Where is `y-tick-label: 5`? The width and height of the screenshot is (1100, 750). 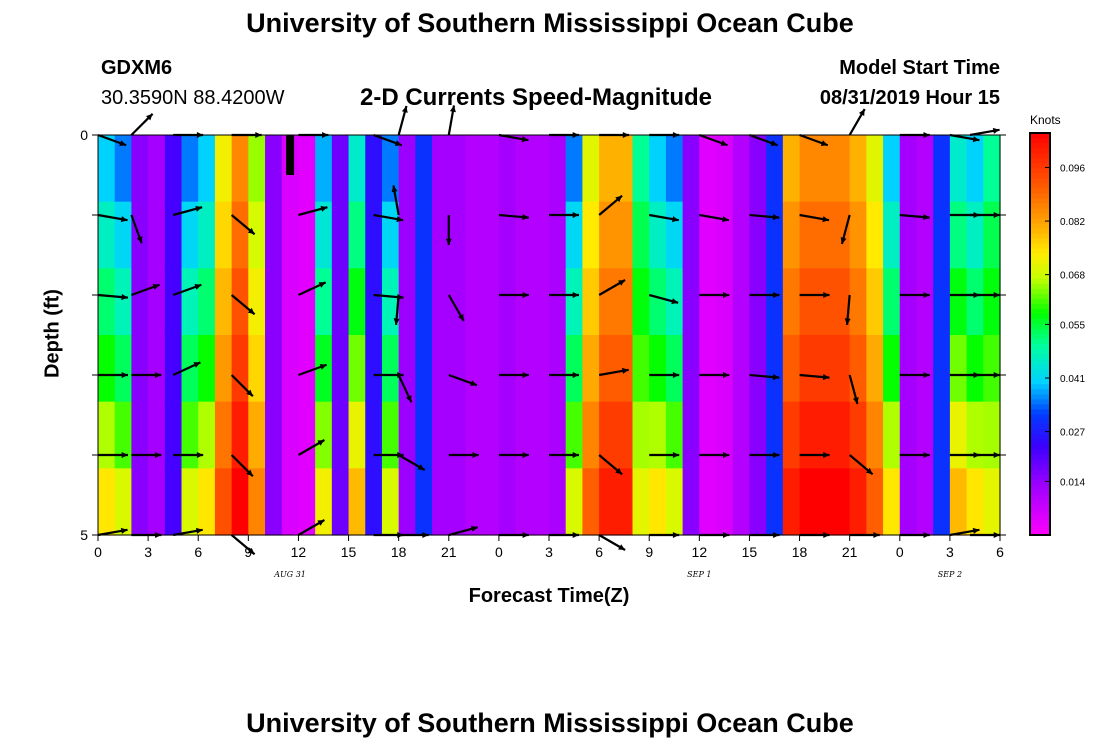 y-tick-label: 5 is located at coordinates (84, 535).